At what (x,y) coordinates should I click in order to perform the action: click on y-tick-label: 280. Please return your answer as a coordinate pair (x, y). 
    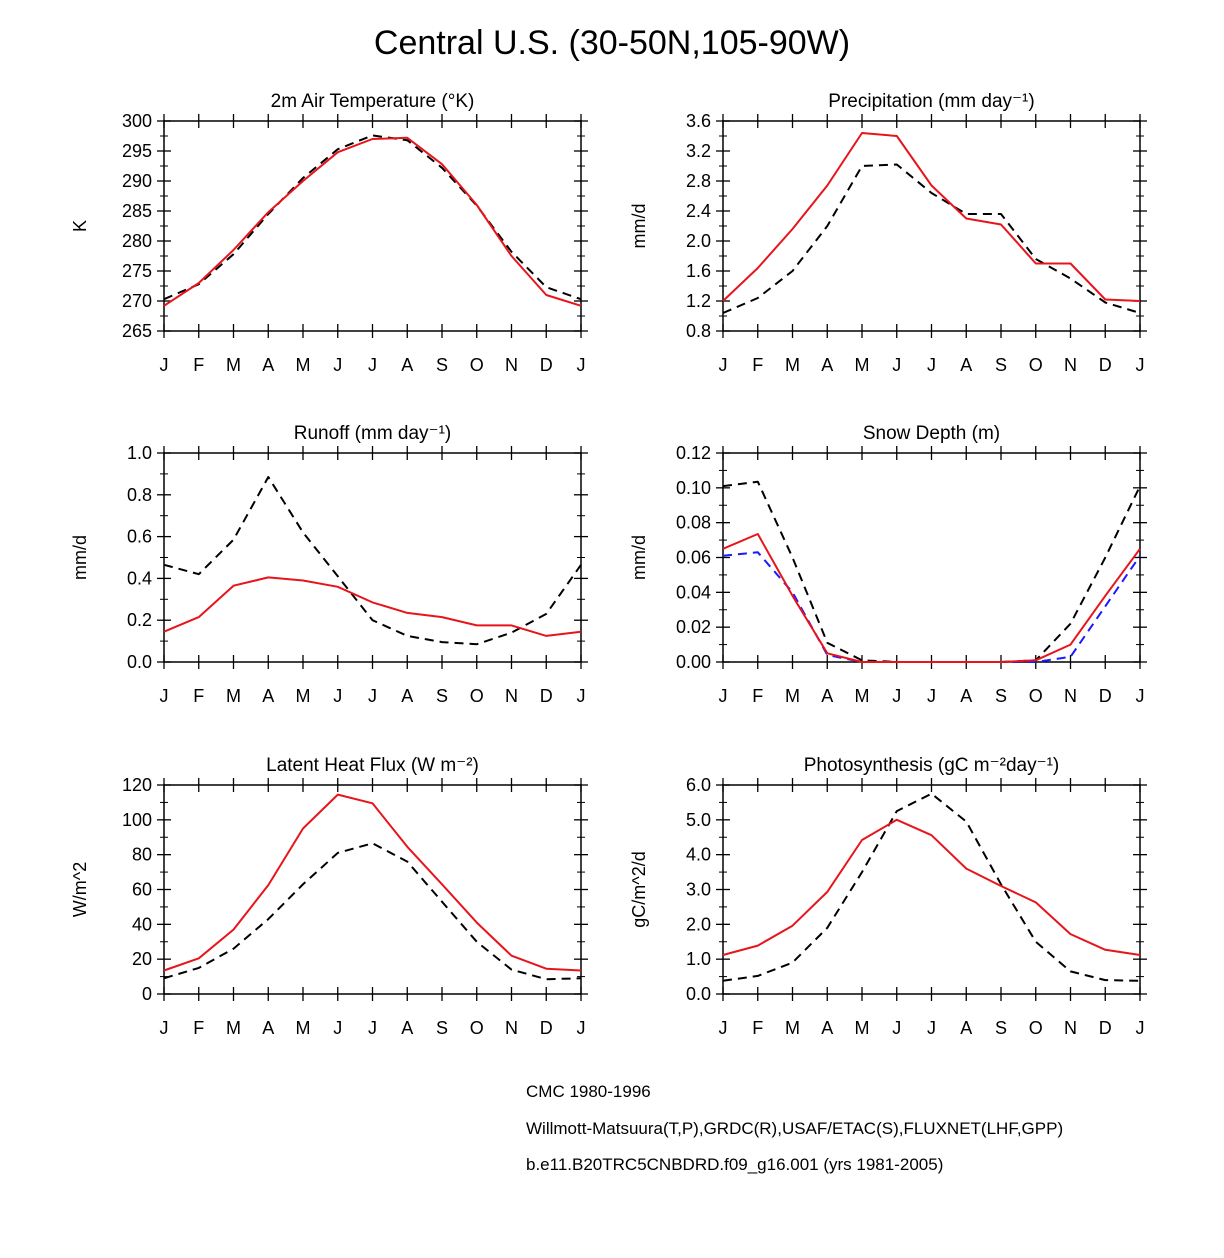
    Looking at the image, I should click on (137, 241).